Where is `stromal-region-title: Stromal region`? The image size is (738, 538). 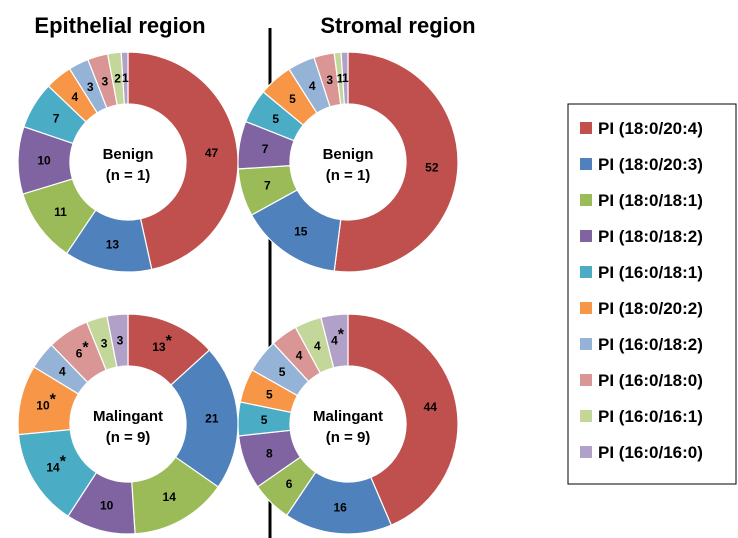 stromal-region-title: Stromal region is located at coordinates (397, 25).